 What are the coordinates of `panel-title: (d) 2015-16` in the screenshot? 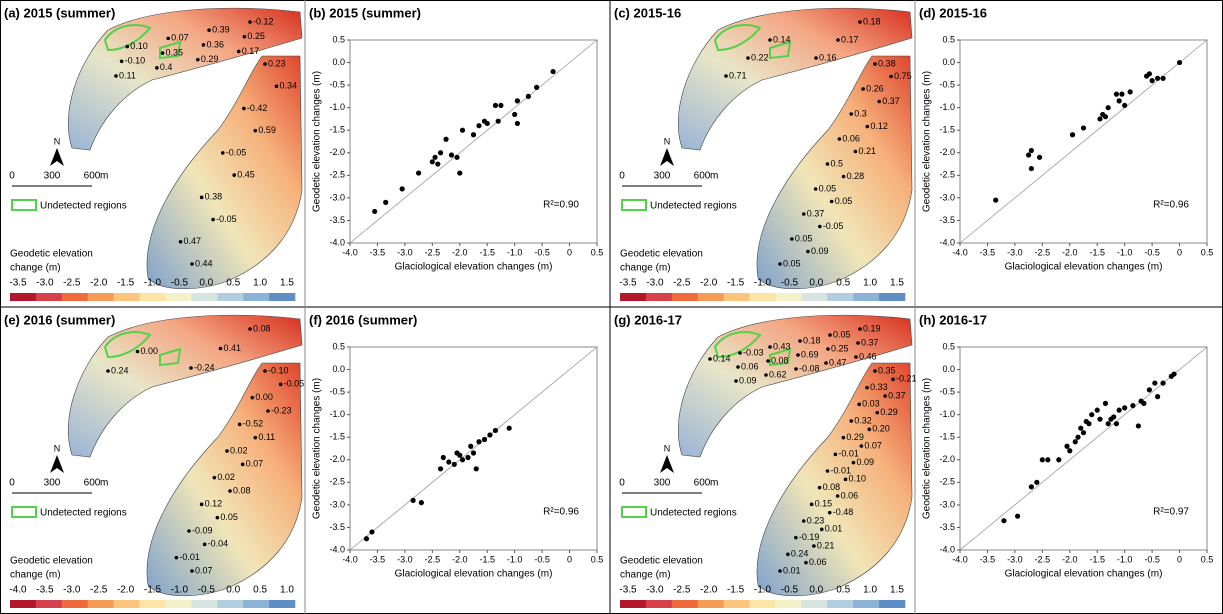 It's located at (953, 12).